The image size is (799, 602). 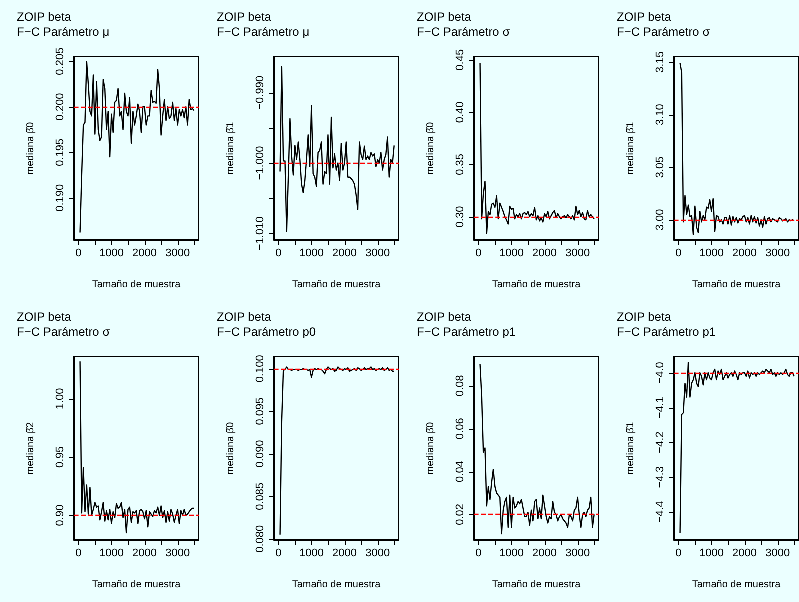 I want to click on y-tick-label: 0.095, so click(x=260, y=412).